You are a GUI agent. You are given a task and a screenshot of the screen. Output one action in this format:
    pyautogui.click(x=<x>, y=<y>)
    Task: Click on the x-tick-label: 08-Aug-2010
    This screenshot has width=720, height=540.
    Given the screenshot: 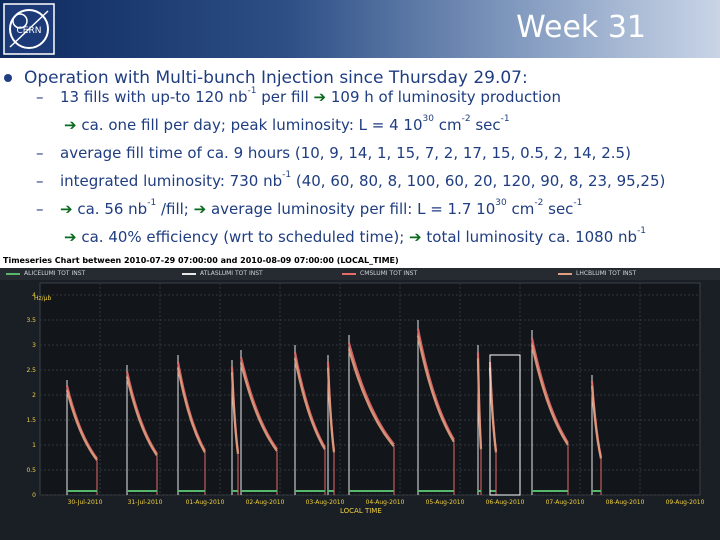 What is the action you would take?
    pyautogui.click(x=625, y=502)
    